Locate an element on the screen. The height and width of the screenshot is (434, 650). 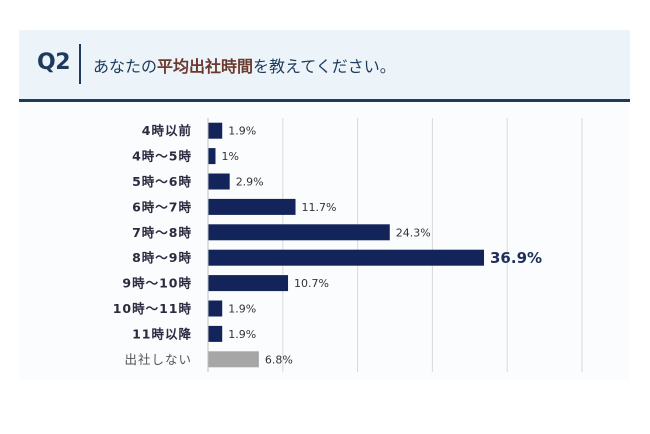
category-label: 4時以前 is located at coordinates (167, 130).